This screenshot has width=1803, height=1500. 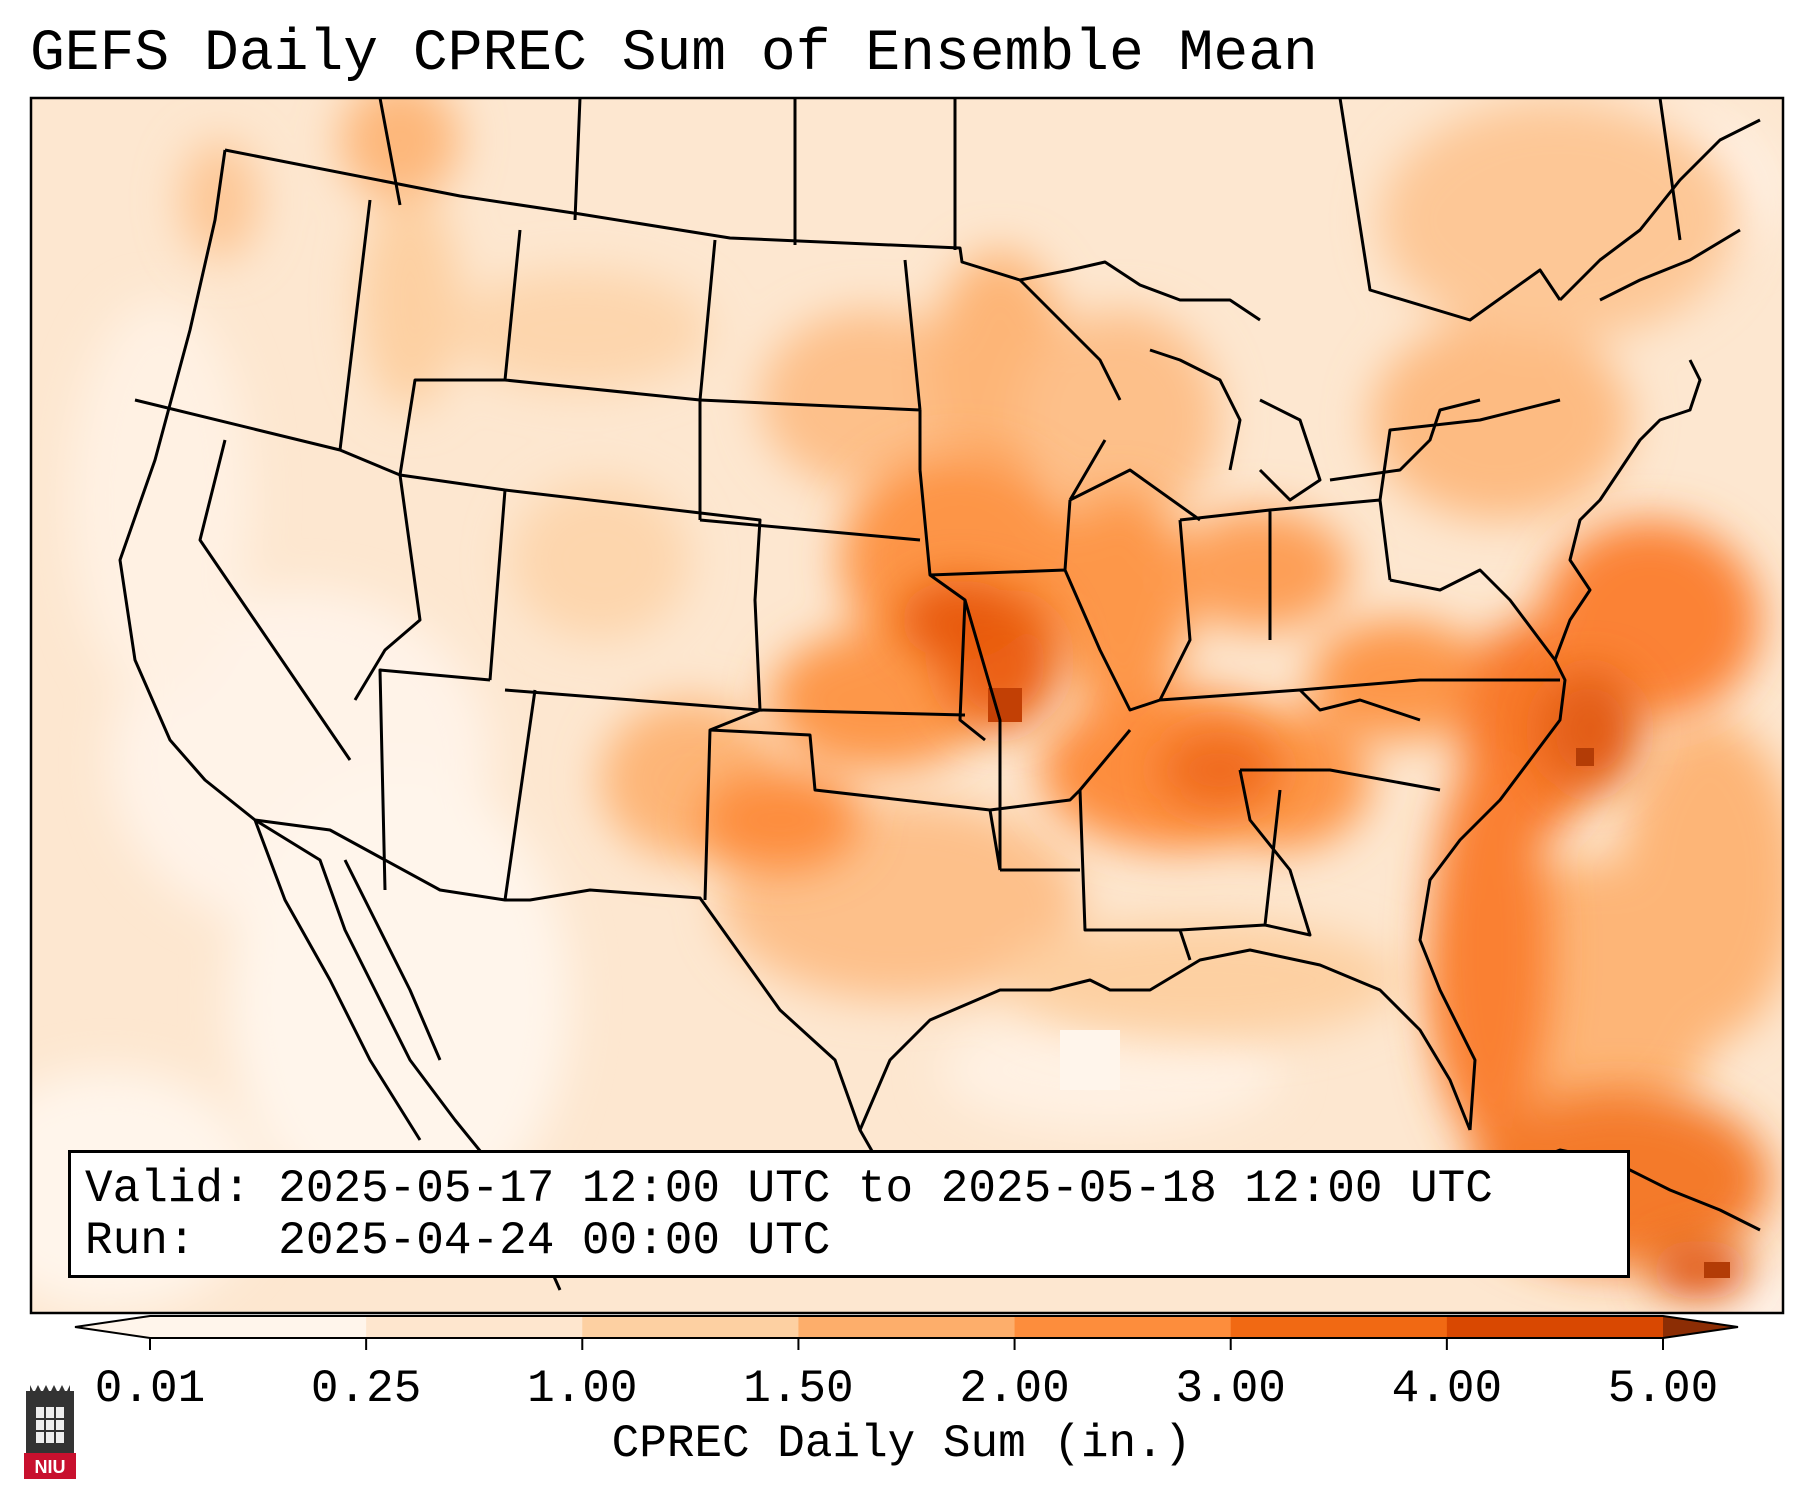 What do you see at coordinates (1663, 1389) in the screenshot?
I see `colorbar-tick-label: 5.00` at bounding box center [1663, 1389].